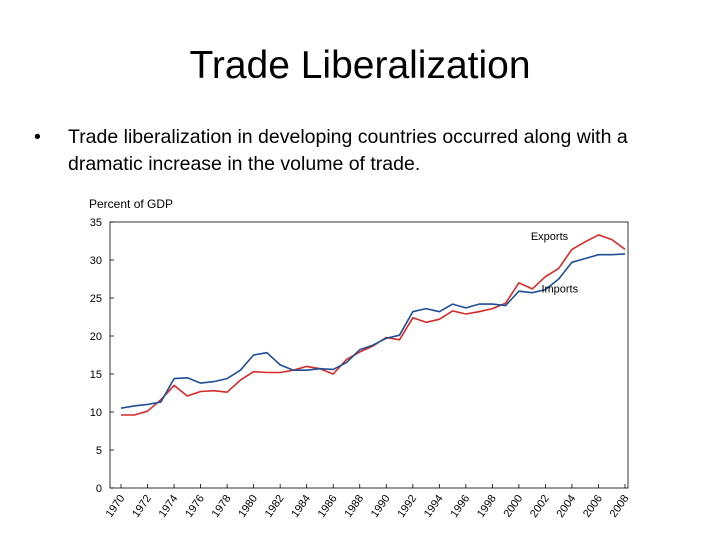 This screenshot has width=720, height=540. What do you see at coordinates (222, 506) in the screenshot?
I see `x-tick-label: 1978` at bounding box center [222, 506].